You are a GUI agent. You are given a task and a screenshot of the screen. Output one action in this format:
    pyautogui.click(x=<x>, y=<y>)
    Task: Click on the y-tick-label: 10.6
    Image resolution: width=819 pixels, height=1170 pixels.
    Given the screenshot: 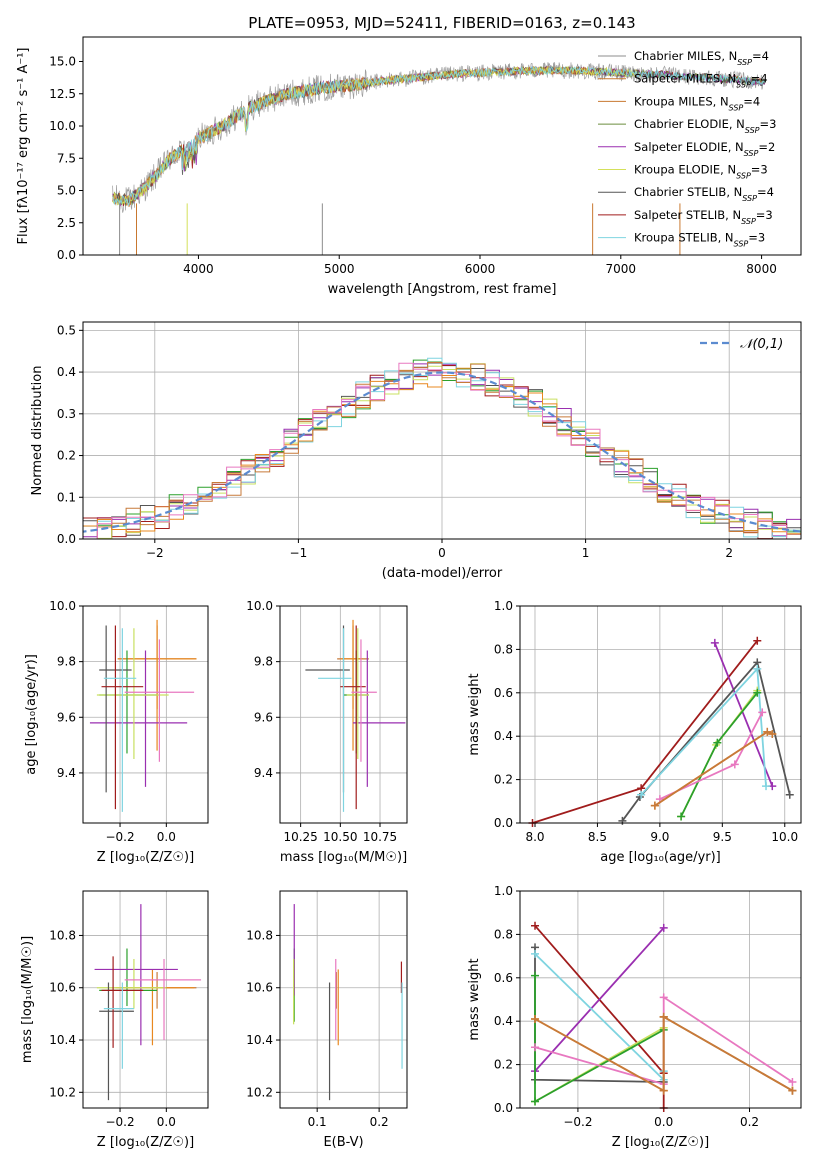 What is the action you would take?
    pyautogui.click(x=62, y=988)
    